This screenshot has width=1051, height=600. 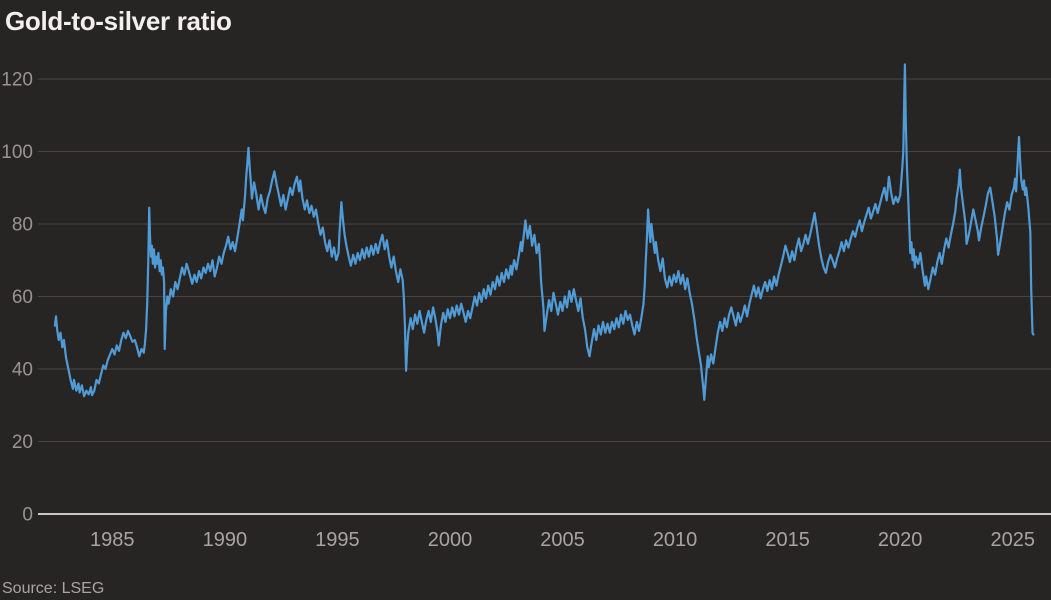 I want to click on y-axis-tick-label: 60, so click(x=22, y=297).